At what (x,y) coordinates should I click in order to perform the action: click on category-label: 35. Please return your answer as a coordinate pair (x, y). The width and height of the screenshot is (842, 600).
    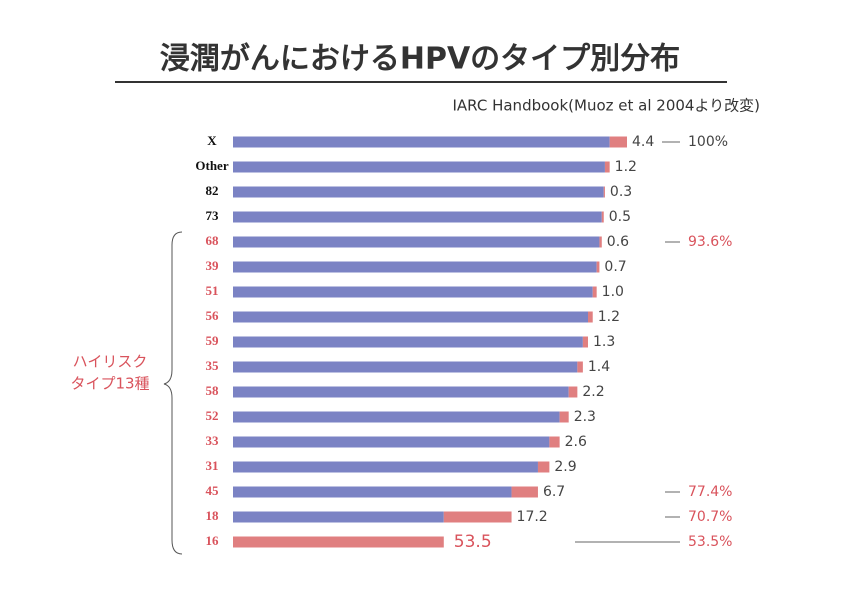
    Looking at the image, I should click on (213, 365).